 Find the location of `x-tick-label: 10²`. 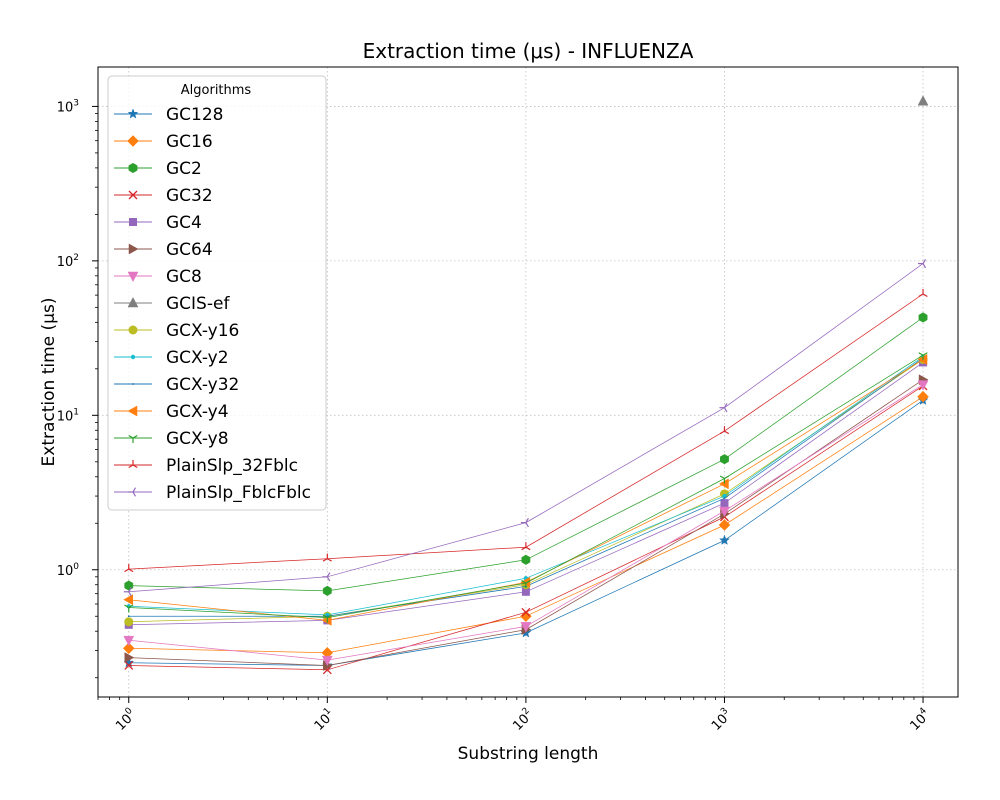

x-tick-label: 10² is located at coordinates (523, 720).